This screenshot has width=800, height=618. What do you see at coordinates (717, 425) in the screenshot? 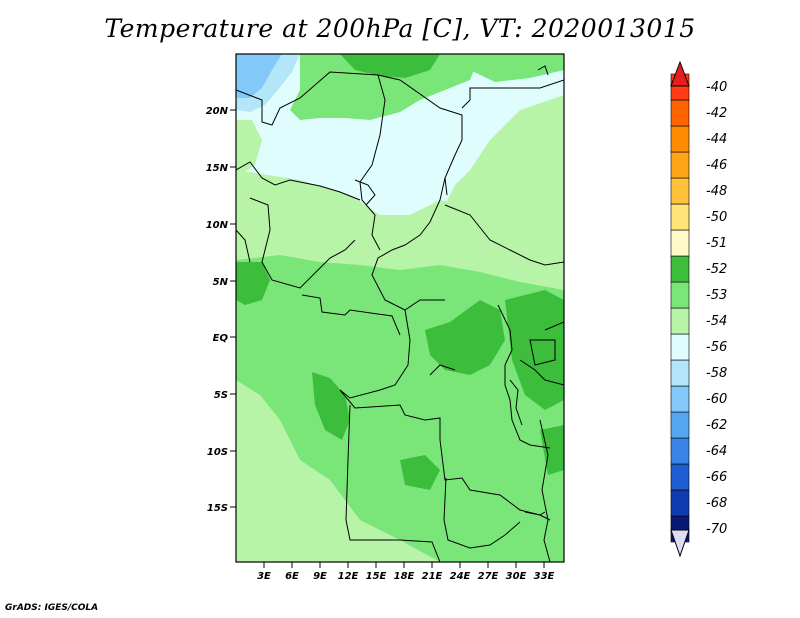
I see `colorbar-label: -62` at bounding box center [717, 425].